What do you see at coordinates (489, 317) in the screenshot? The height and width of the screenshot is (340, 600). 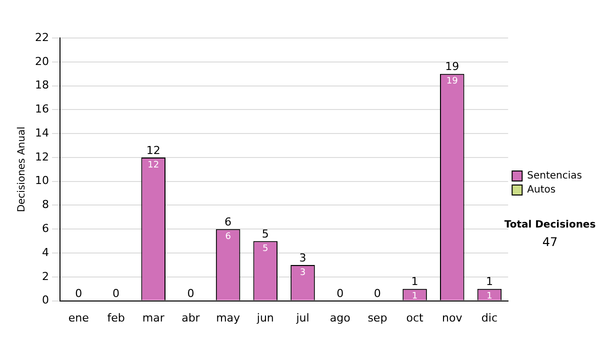 I see `x-tick-label: dic` at bounding box center [489, 317].